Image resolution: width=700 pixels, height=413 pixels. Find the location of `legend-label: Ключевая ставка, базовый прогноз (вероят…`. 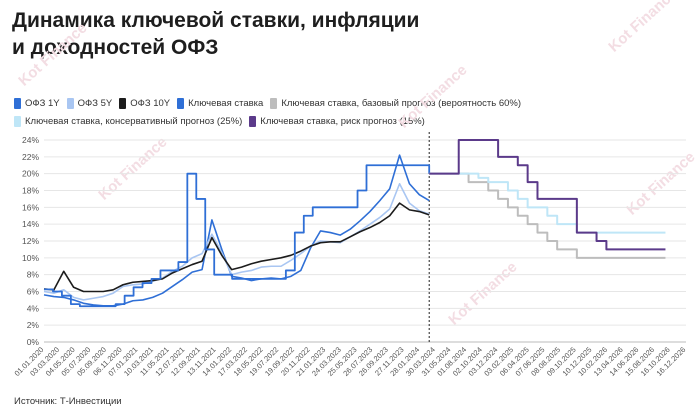

legend-label: Ключевая ставка, базовый прогноз (вероят… is located at coordinates (401, 103).